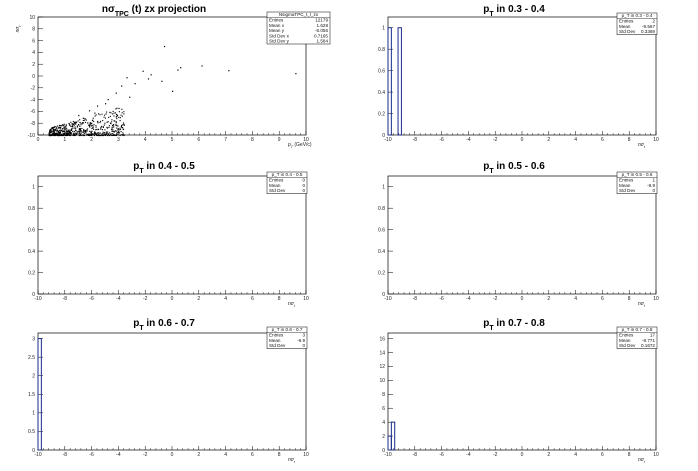 This screenshot has width=698, height=471. What do you see at coordinates (33, 295) in the screenshot?
I see `y-tick-label: 0` at bounding box center [33, 295].